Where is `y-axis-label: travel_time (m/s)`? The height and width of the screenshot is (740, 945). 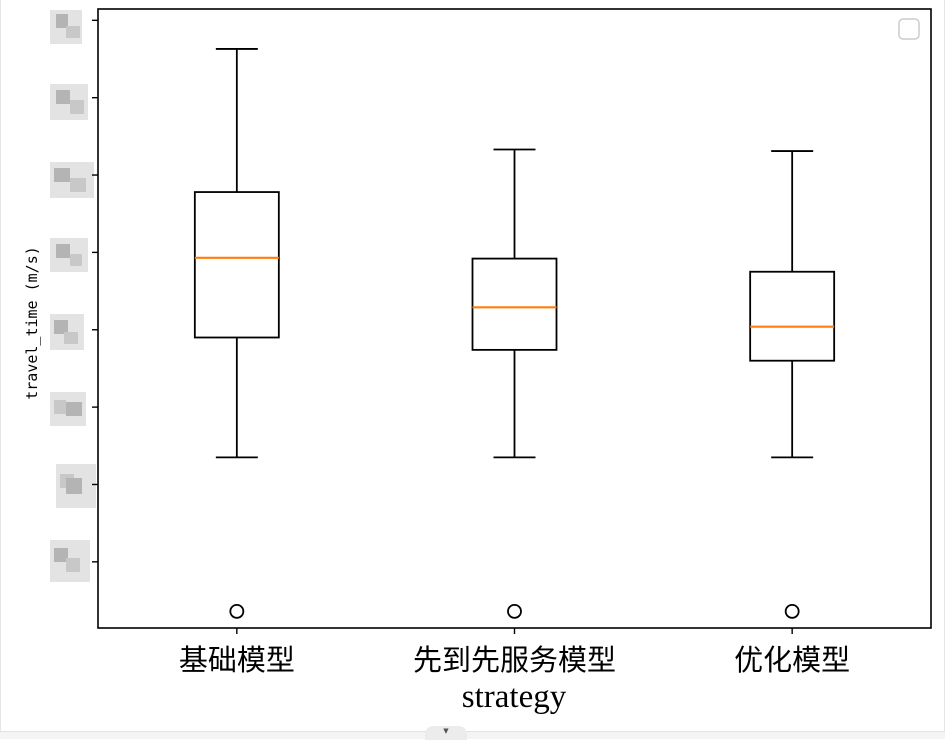
y-axis-label: travel_time (m/s) is located at coordinates (32, 323).